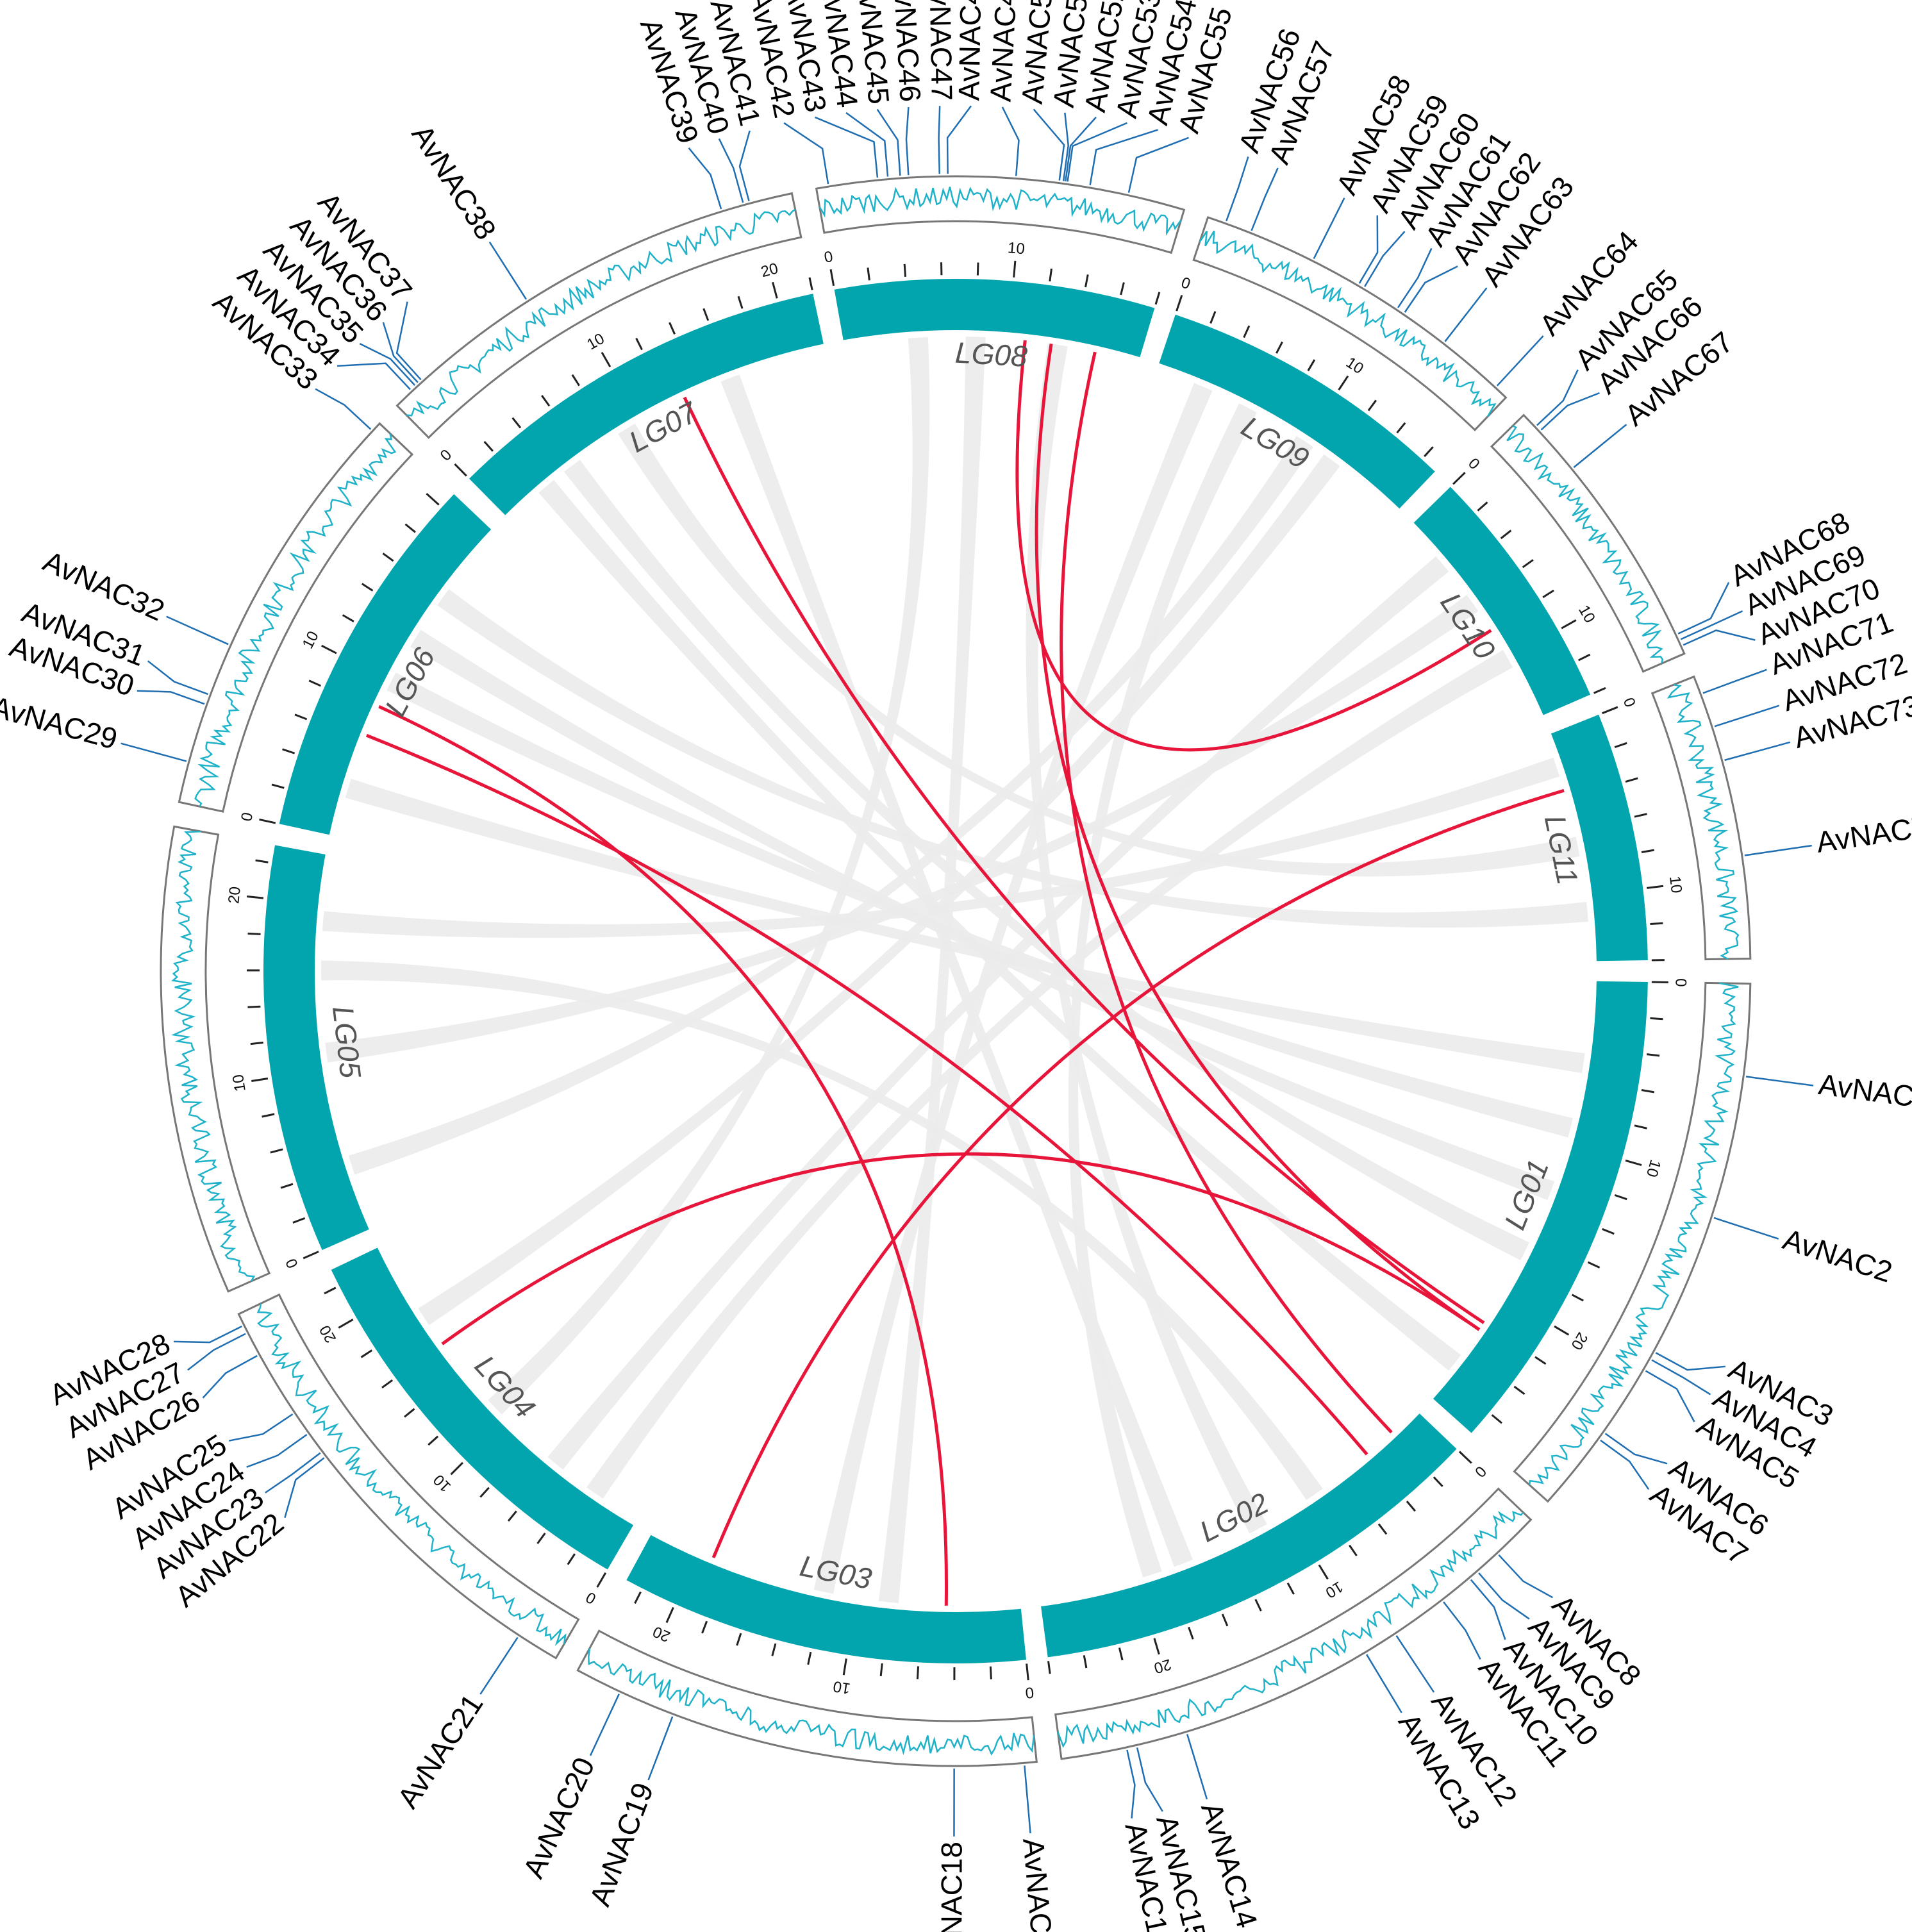  Describe the element at coordinates (941, 51) in the screenshot. I see `gene-label: AvNAC47` at that location.